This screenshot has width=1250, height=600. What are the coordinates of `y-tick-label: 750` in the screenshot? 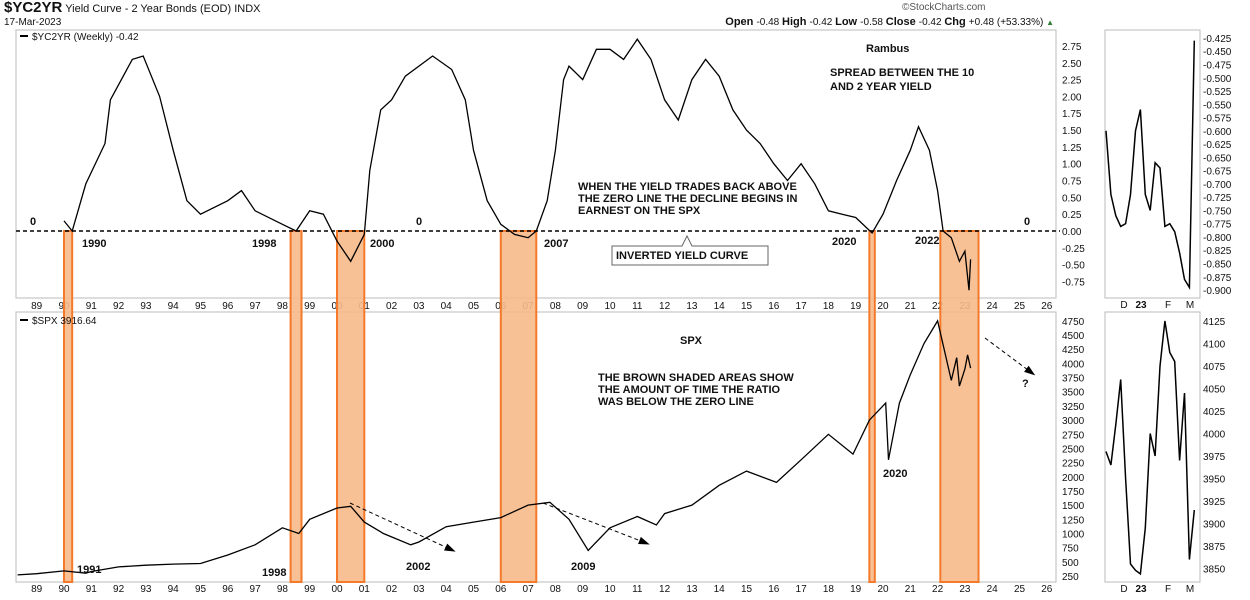 It's located at (1070, 549).